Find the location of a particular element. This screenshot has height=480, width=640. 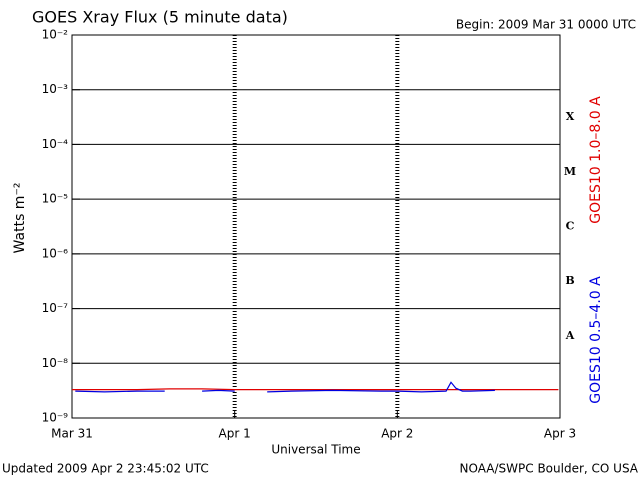

y-tick-label: 10⁻⁷ is located at coordinates (55, 308).